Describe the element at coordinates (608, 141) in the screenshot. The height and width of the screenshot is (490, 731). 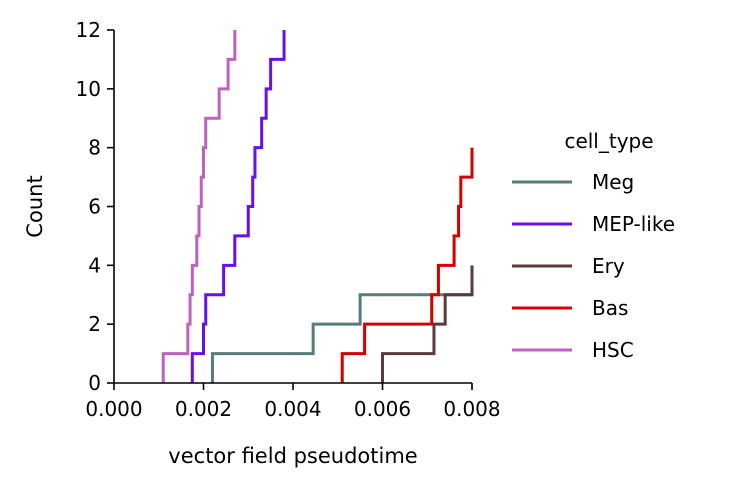
I see `legend-title: cell_type` at that location.